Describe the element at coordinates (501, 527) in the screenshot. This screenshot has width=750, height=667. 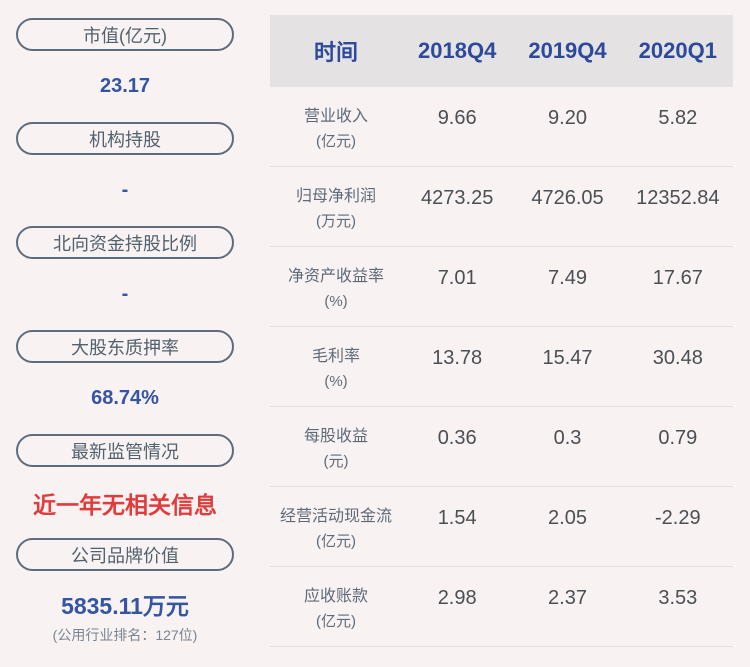
I see `table-row-operating-cashflow: 经营活动现金流 (亿元) 1.54 2.05 -2.29` at that location.